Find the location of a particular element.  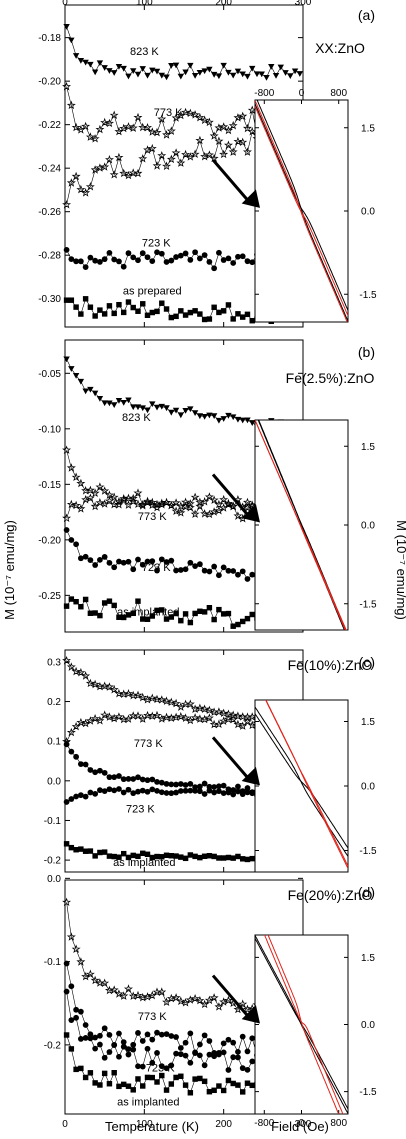

x-tick-label-top: 200 is located at coordinates (223, 4).